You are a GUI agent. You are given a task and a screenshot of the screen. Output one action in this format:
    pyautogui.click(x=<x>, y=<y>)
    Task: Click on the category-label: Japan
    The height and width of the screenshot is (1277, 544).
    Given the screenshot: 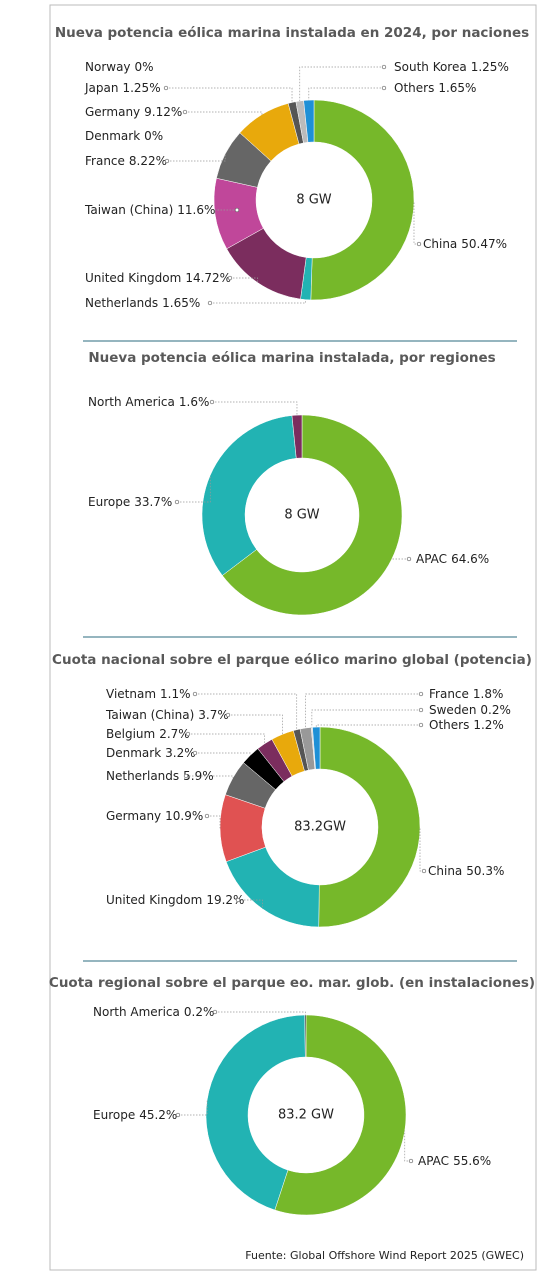 What is the action you would take?
    pyautogui.click(x=101, y=88)
    